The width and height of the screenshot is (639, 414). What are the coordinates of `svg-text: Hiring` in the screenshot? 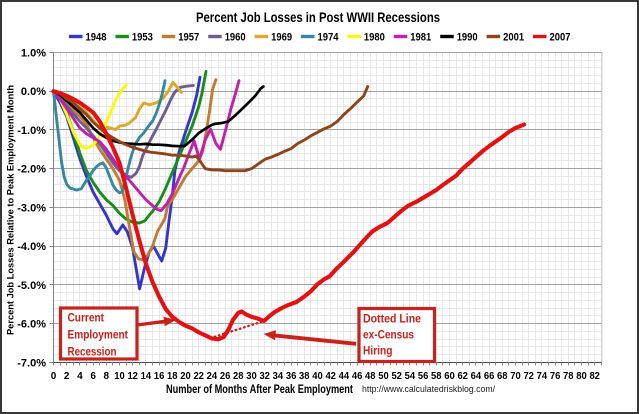 It's located at (378, 352).